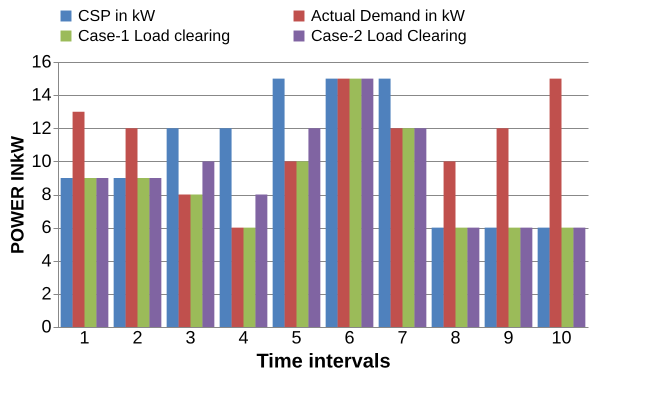 This screenshot has height=414, width=659. I want to click on x-tick-label: 4, so click(243, 338).